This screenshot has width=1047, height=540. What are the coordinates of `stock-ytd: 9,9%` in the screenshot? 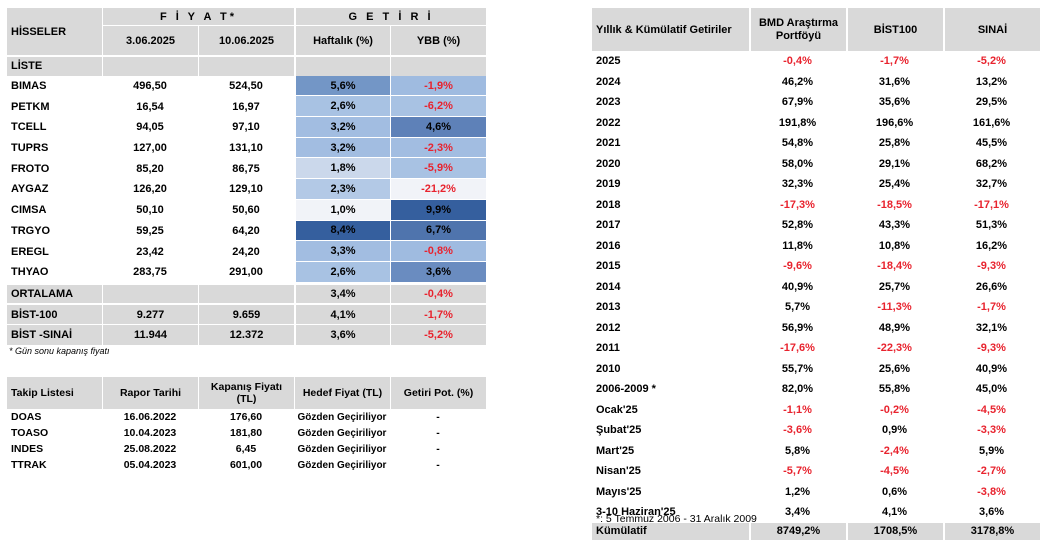 It's located at (438, 210).